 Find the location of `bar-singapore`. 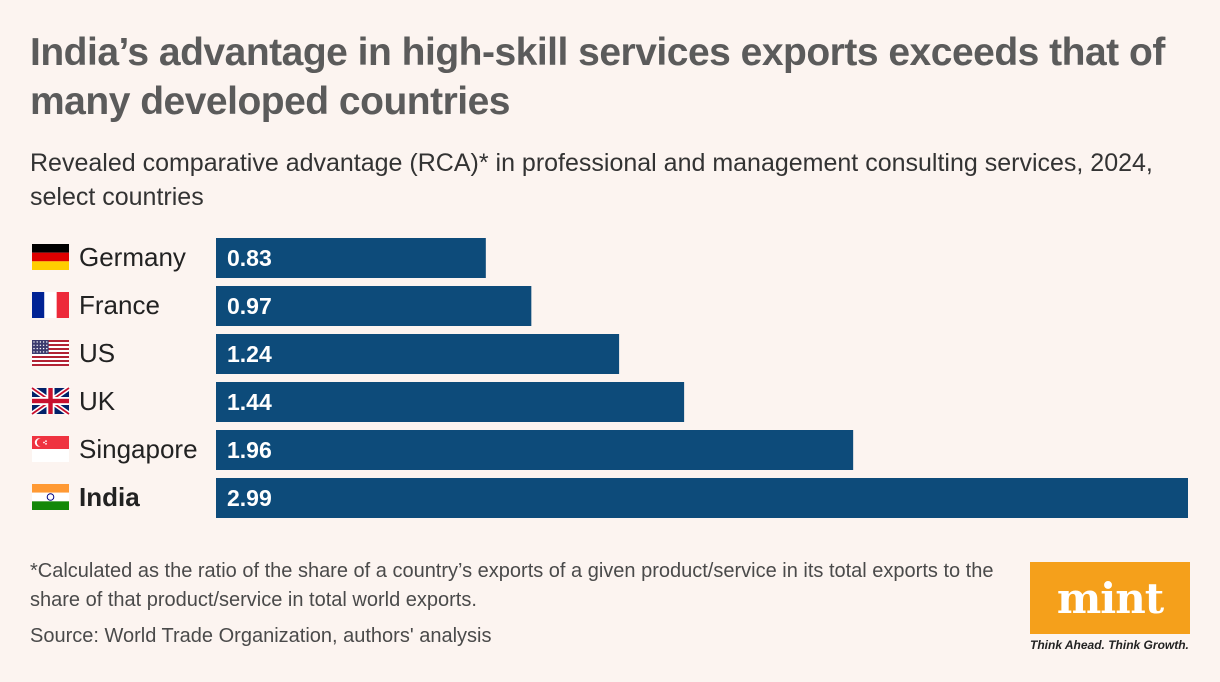

bar-singapore is located at coordinates (535, 450).